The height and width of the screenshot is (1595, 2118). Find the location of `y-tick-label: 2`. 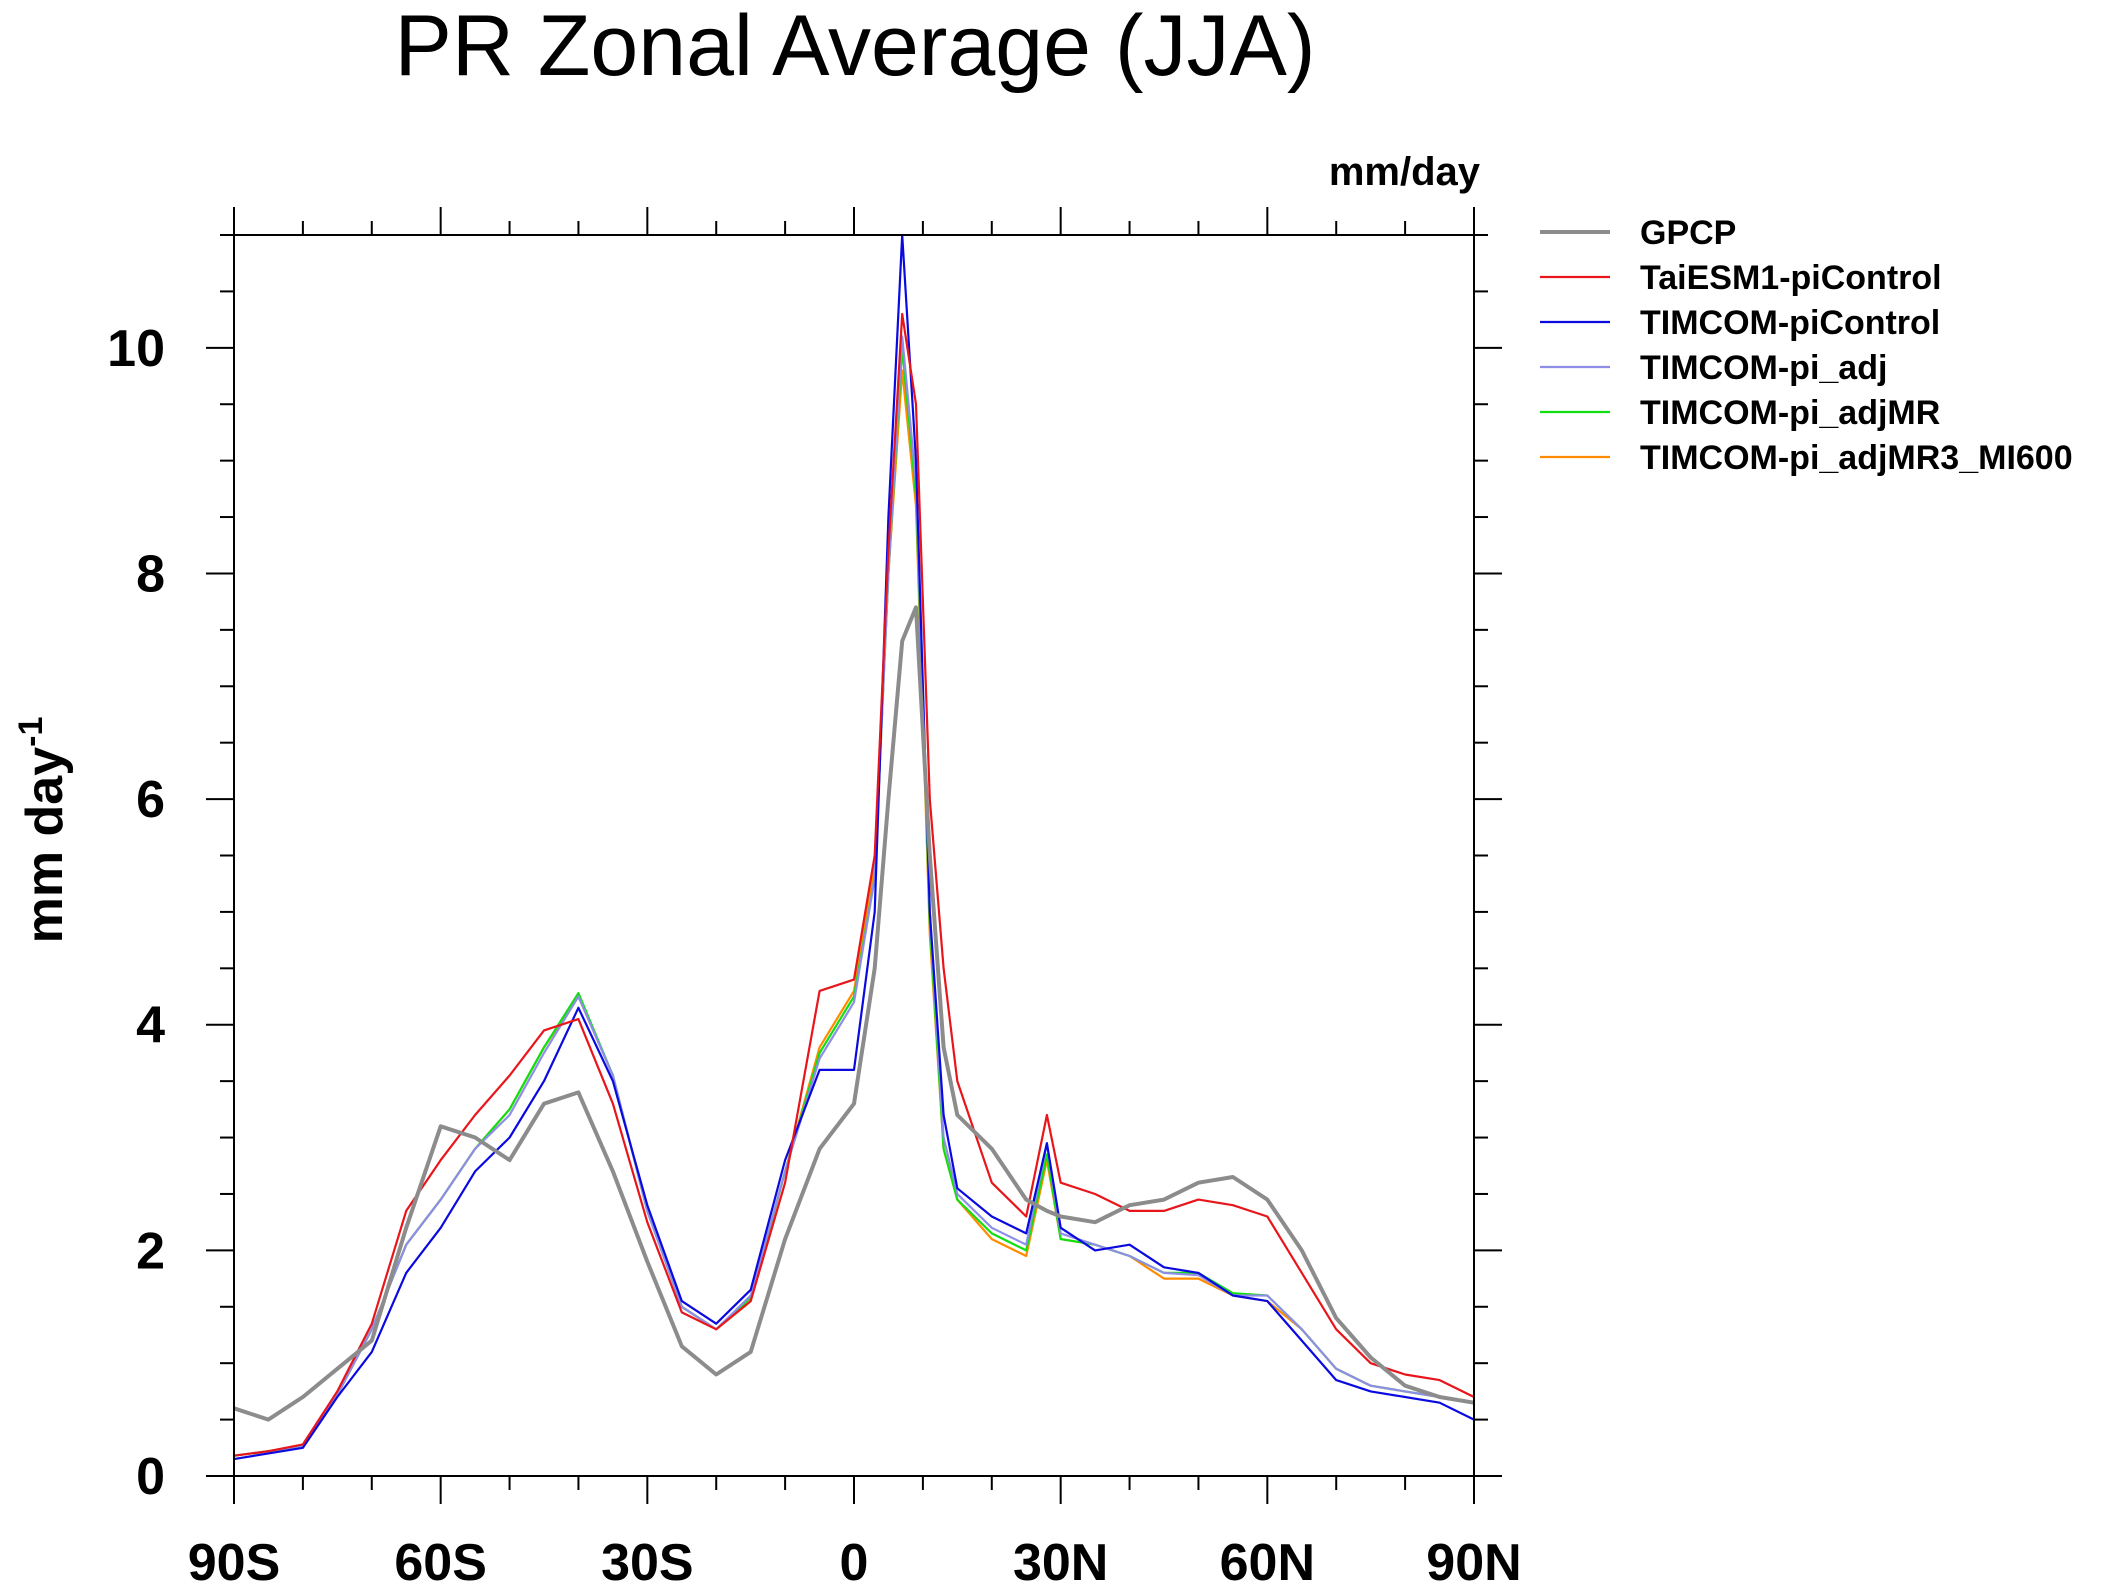

y-tick-label: 2 is located at coordinates (150, 1251).